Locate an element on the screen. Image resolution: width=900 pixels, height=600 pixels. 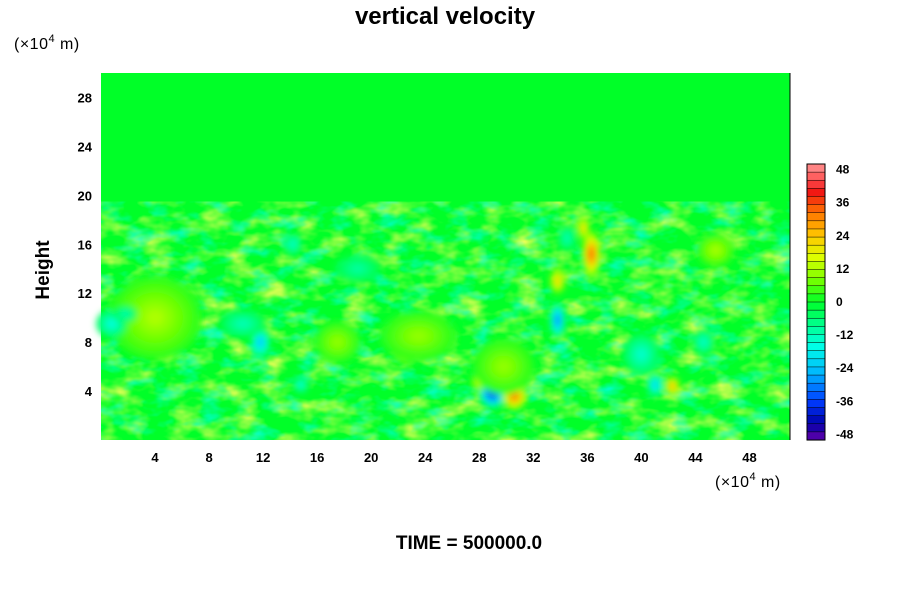
colorbar-tick-labels: 48 36 24 12 0 -12 -24 -36 -48 is located at coordinates (845, 302).